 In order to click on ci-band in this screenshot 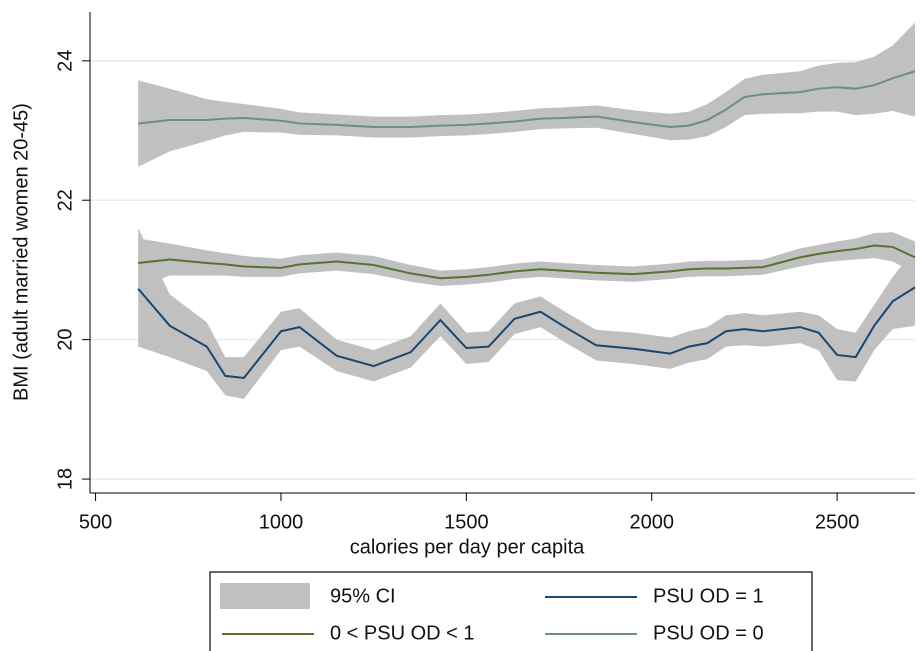, I will do `click(526, 260)`.